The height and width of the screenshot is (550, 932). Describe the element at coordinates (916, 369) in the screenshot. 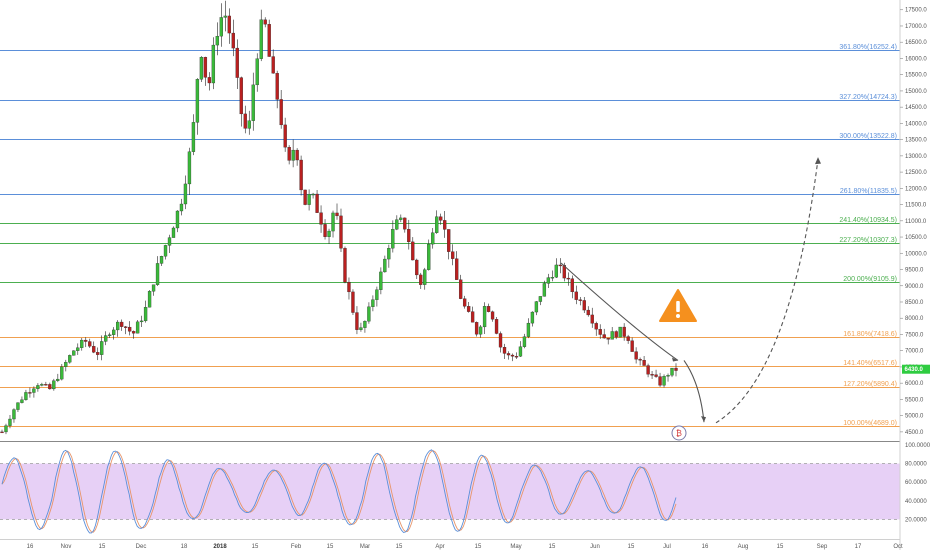

I see `current-price-badge` at that location.